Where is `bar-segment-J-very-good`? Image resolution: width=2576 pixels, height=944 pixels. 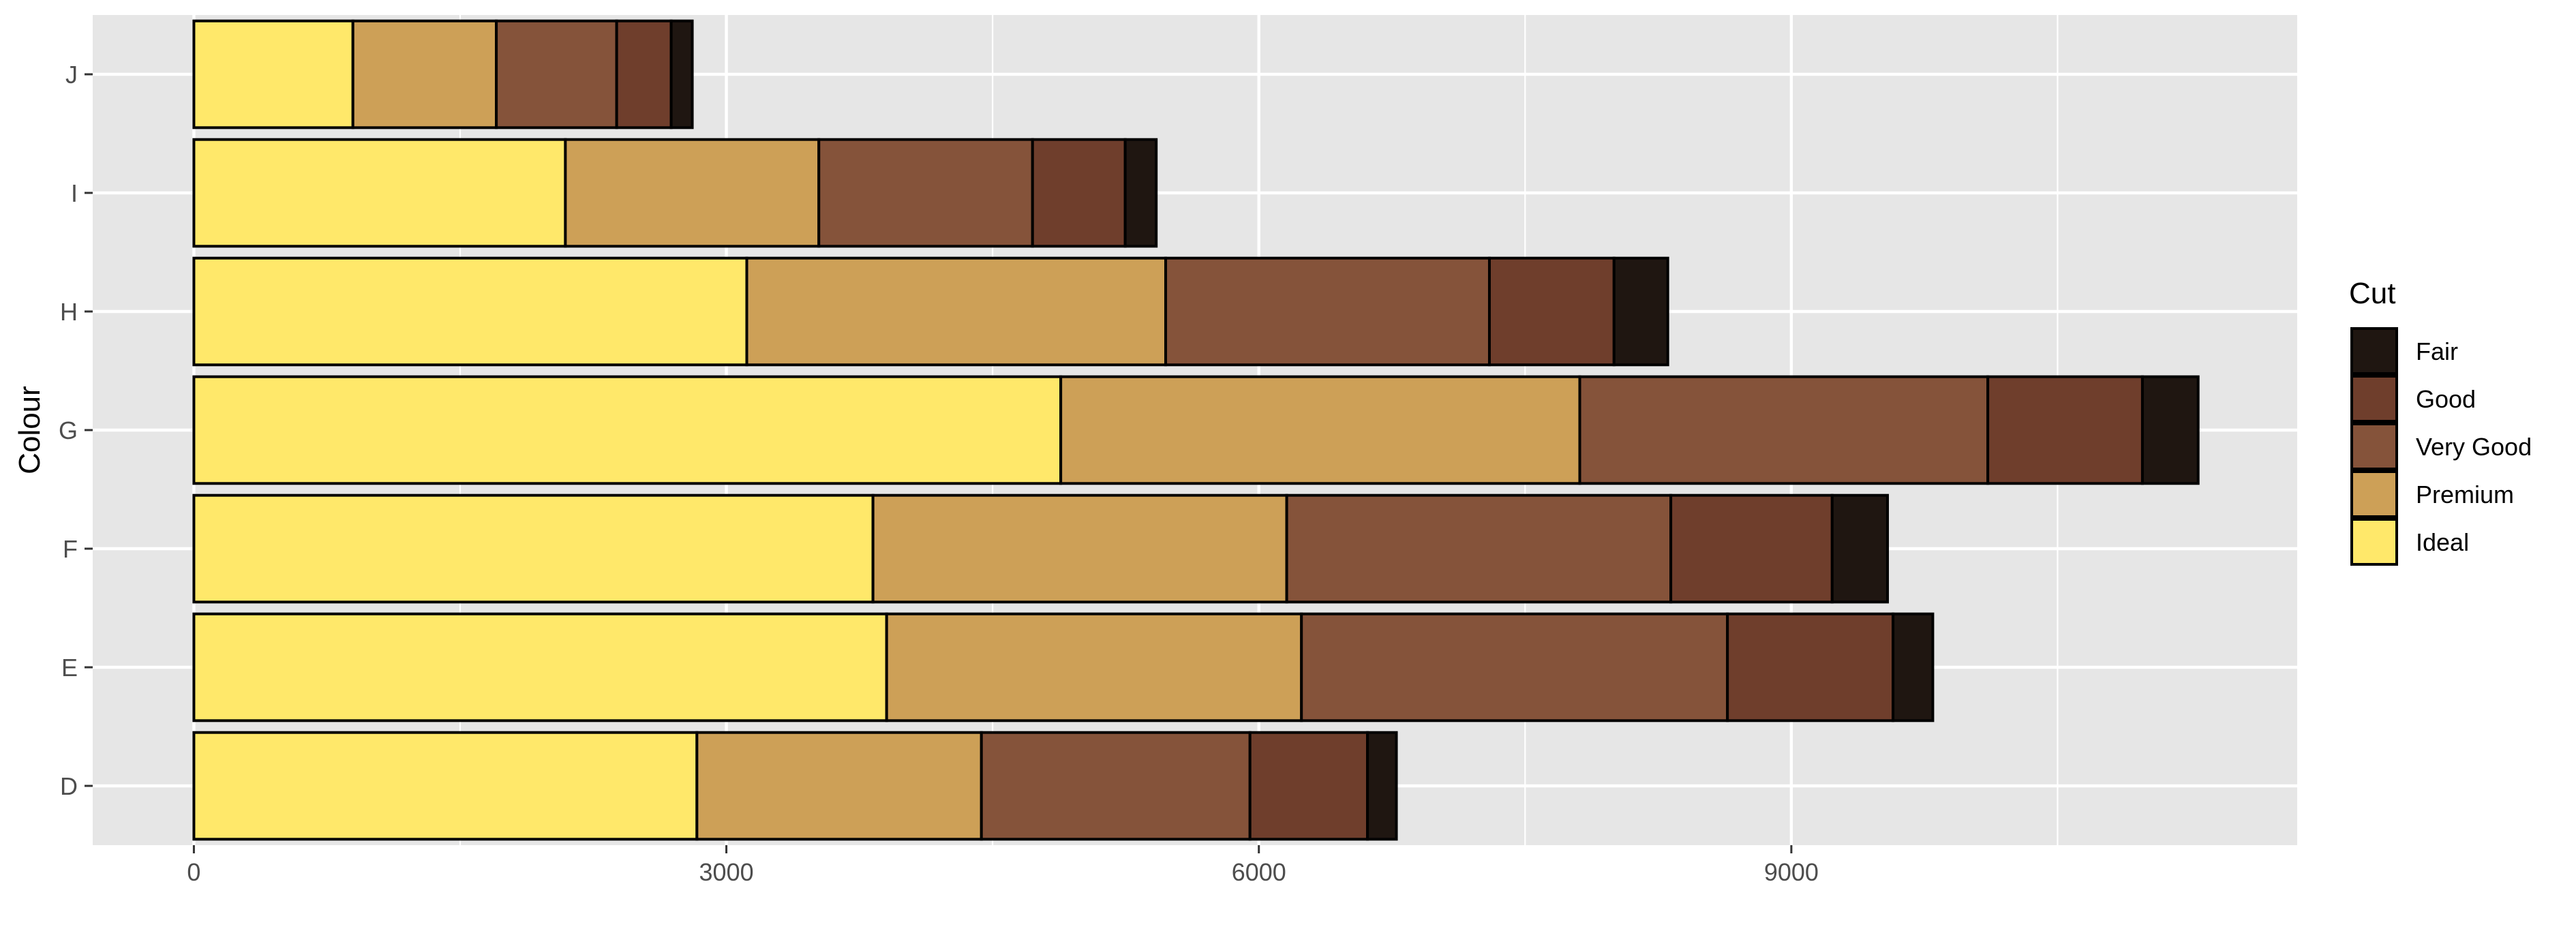 bar-segment-J-very-good is located at coordinates (556, 74).